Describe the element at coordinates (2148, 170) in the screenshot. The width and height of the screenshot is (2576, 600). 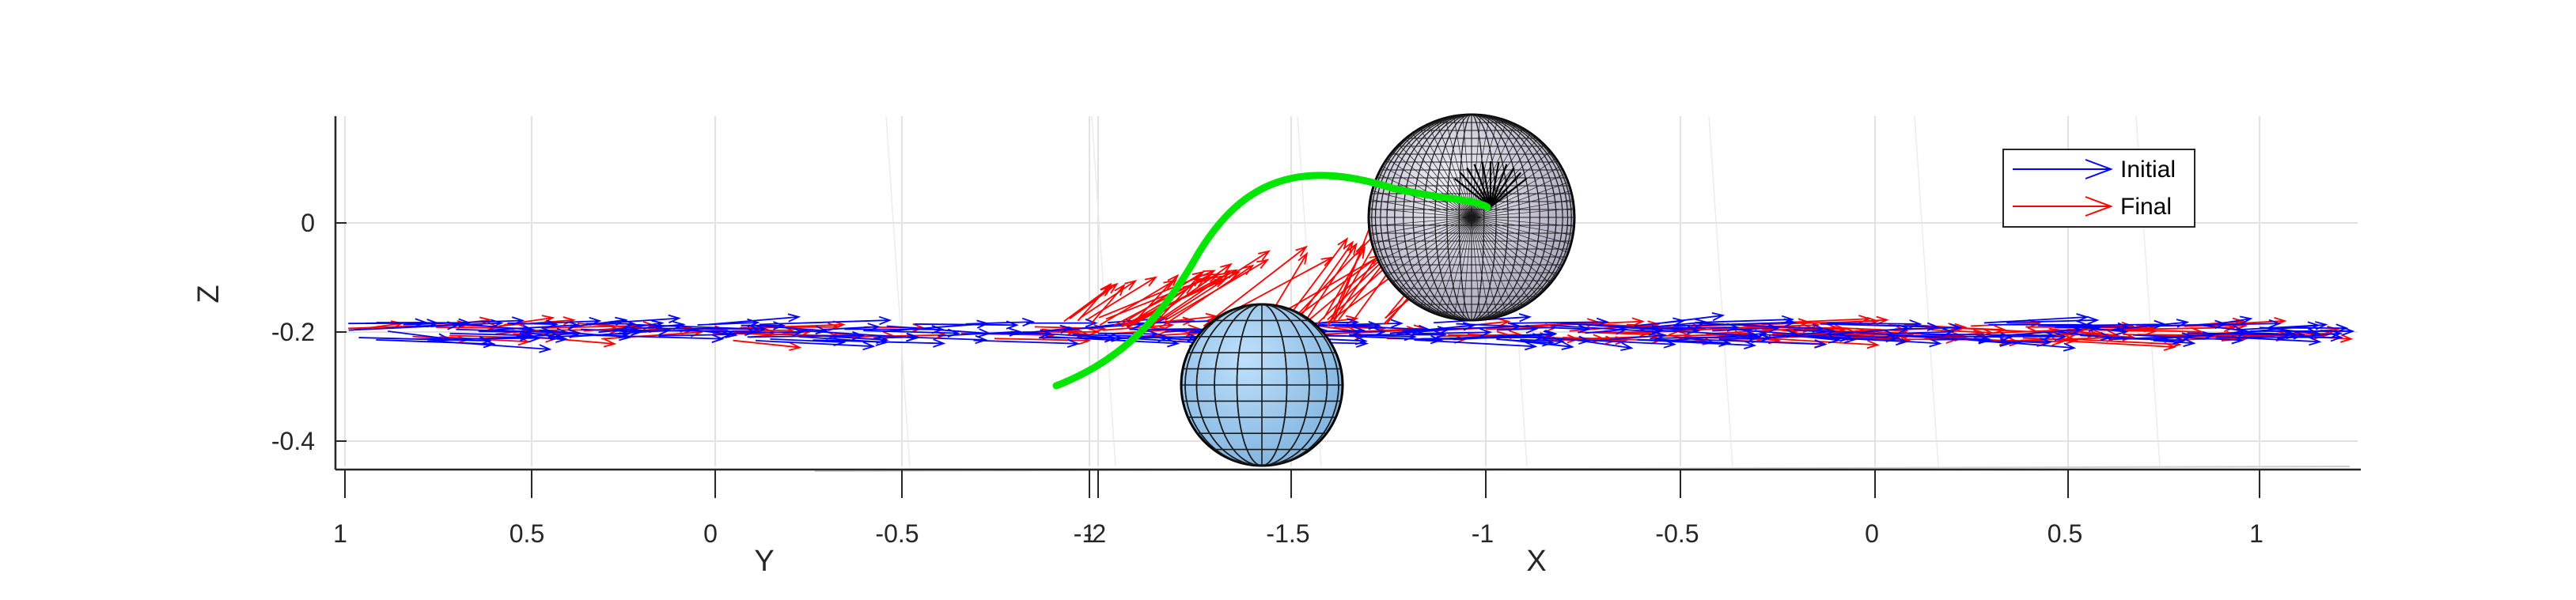
I see `legend-label-initial: Initial` at that location.